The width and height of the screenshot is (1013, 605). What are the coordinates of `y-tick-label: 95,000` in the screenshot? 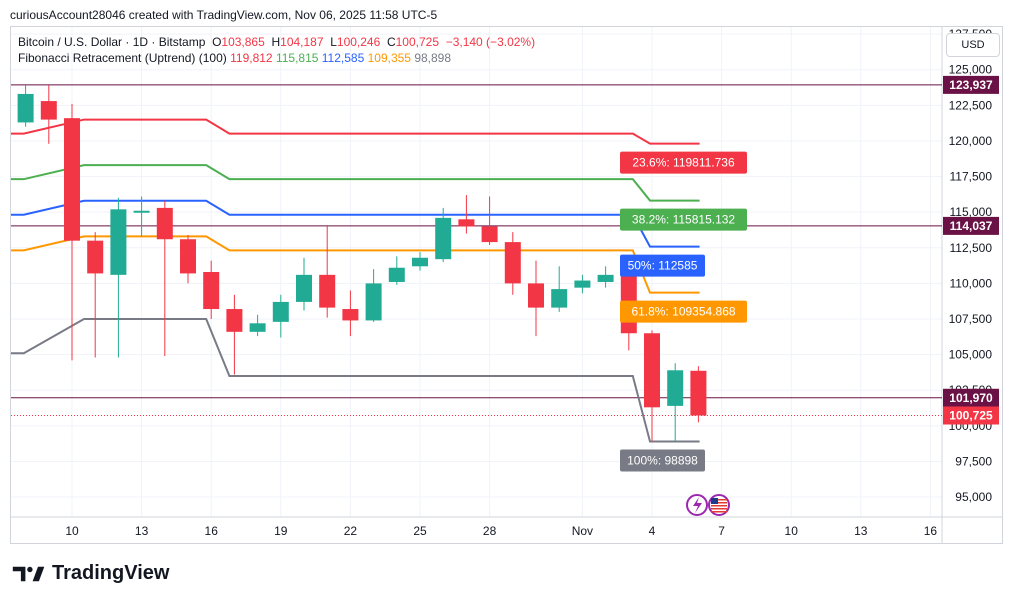 It's located at (973, 497).